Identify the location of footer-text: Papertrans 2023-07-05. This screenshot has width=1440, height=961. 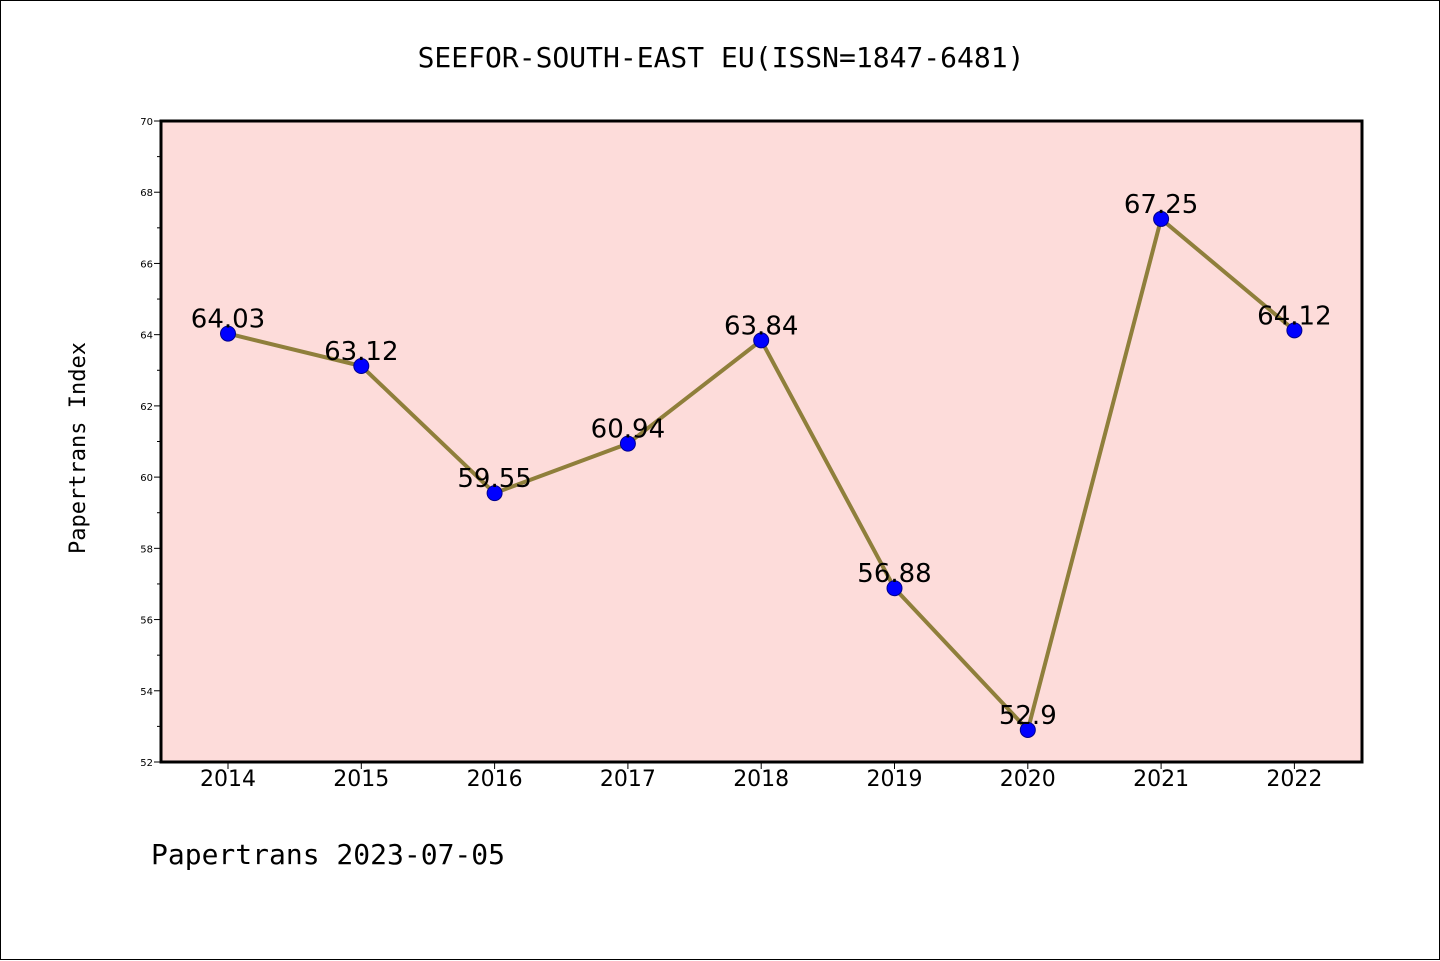
(328, 854).